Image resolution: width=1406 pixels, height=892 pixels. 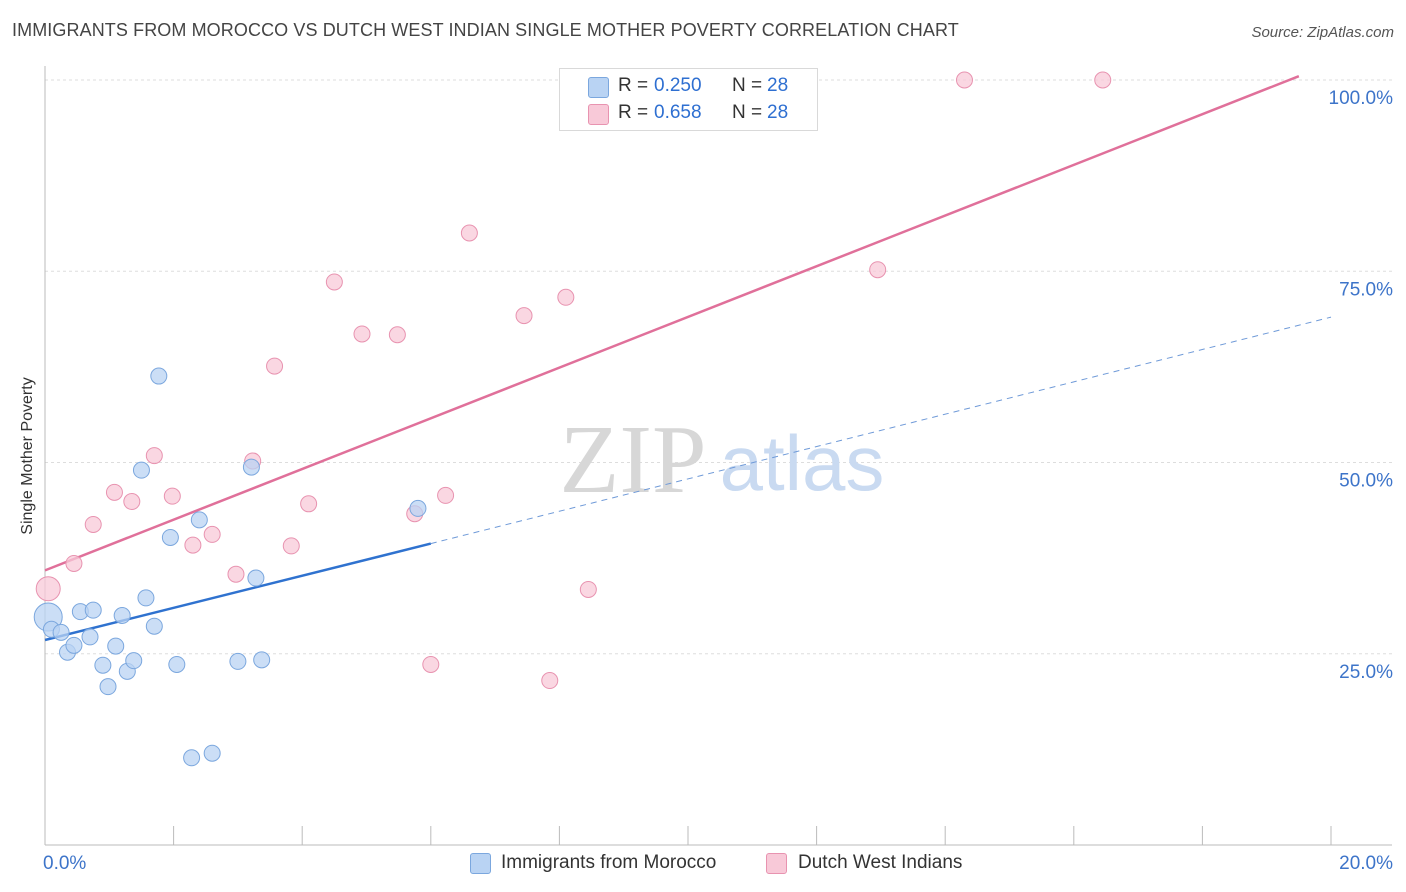 I want to click on x-tick-label: 0.0%, so click(x=64, y=863).